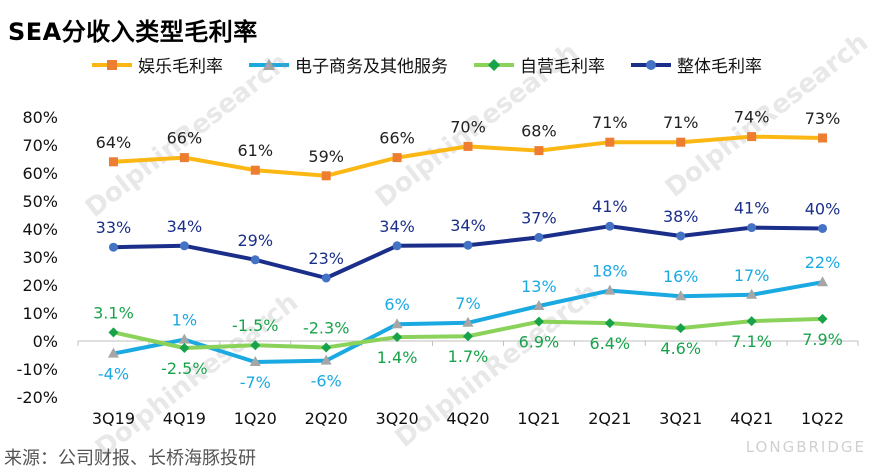 The image size is (882, 473). I want to click on x-tick-label: 4Q20, so click(467, 418).